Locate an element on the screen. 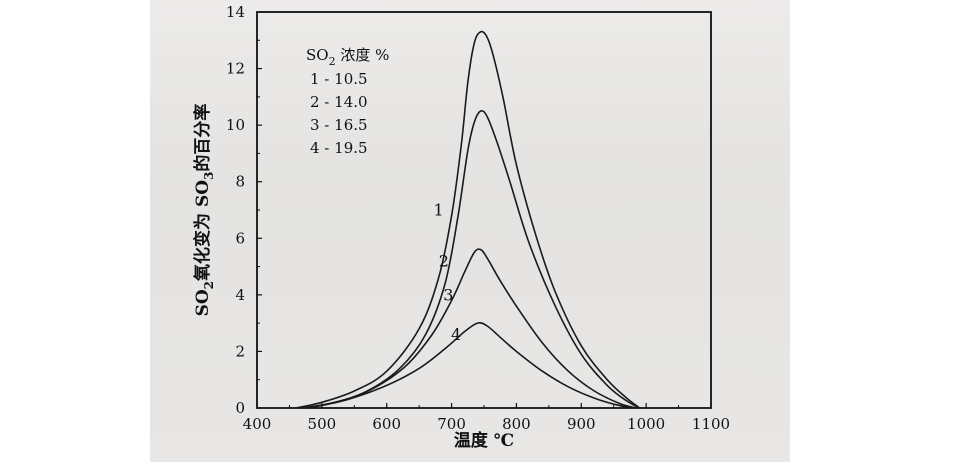 The width and height of the screenshot is (960, 462). legend: SO2 浓度 % 1 - 10.5 2 - 14.0 3 - 16.5 4 - 19.5 is located at coordinates (347, 101).